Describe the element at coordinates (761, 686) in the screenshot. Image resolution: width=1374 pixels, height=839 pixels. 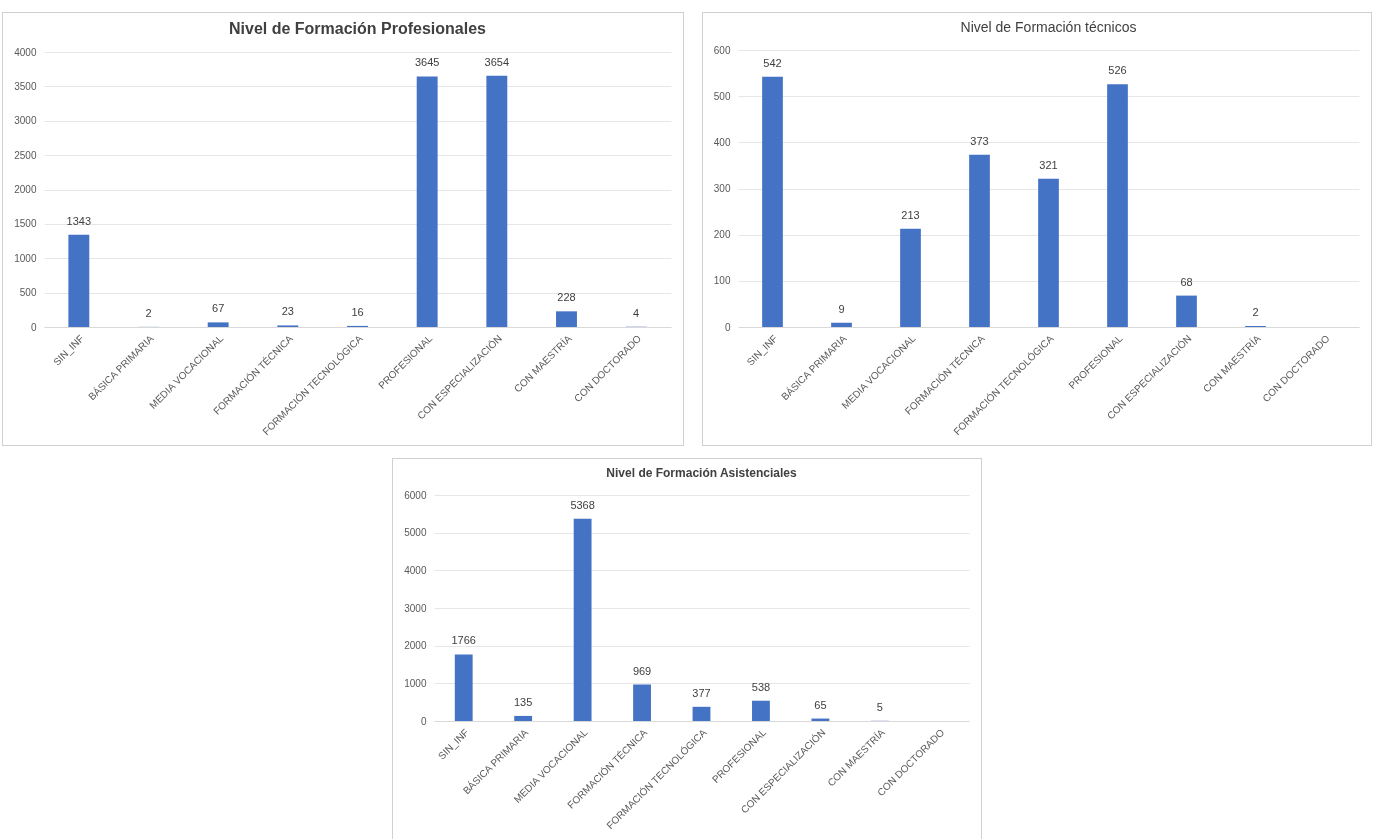
I see `data-label: 538` at that location.